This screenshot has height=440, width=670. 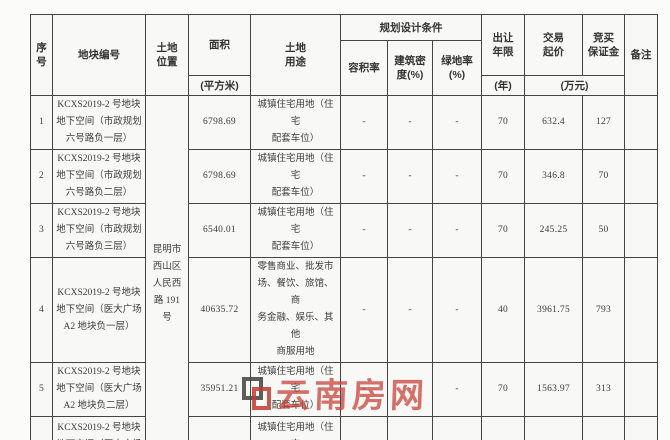 I want to click on cell-price: 632.4, so click(x=554, y=122).